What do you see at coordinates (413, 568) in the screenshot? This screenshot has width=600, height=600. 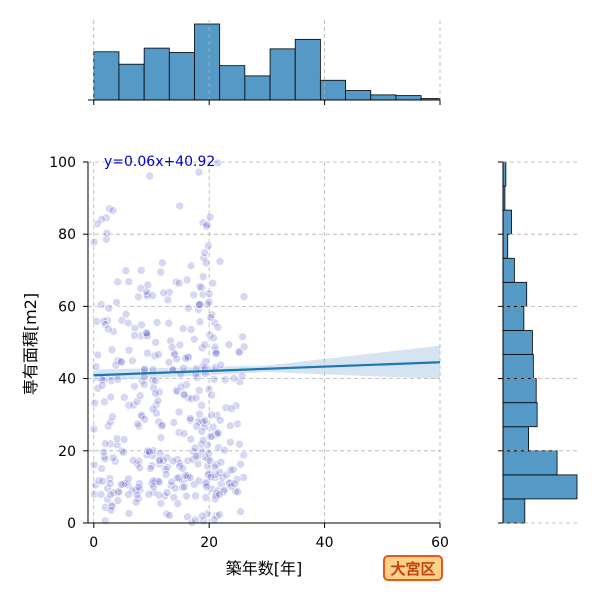 I see `ward-badge: 大宮区` at bounding box center [413, 568].